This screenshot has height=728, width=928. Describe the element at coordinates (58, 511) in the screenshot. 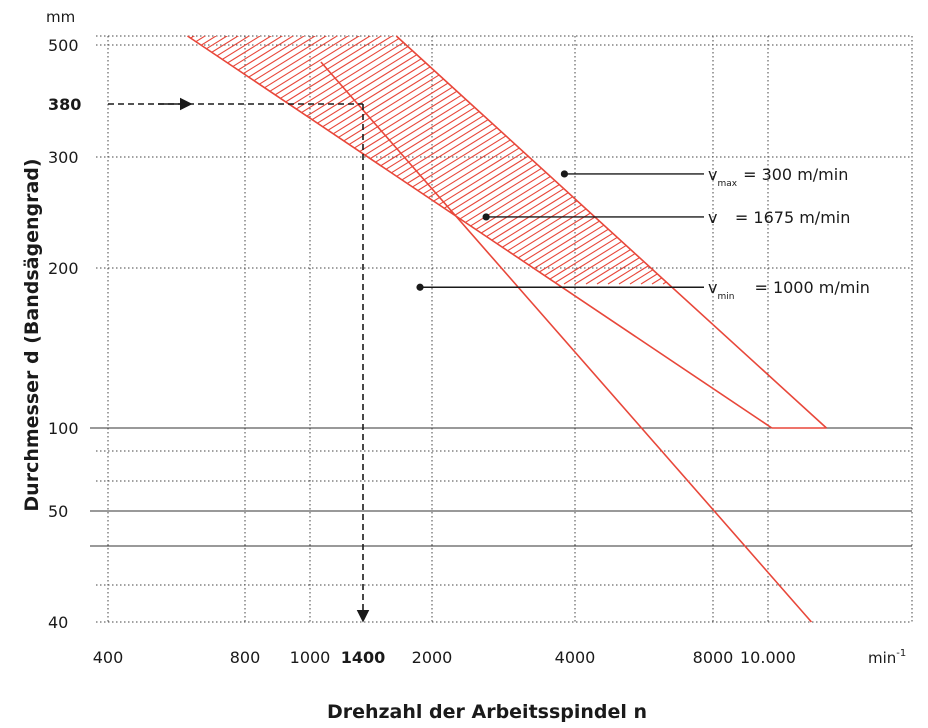

I see `y-tick-label: 50` at that location.